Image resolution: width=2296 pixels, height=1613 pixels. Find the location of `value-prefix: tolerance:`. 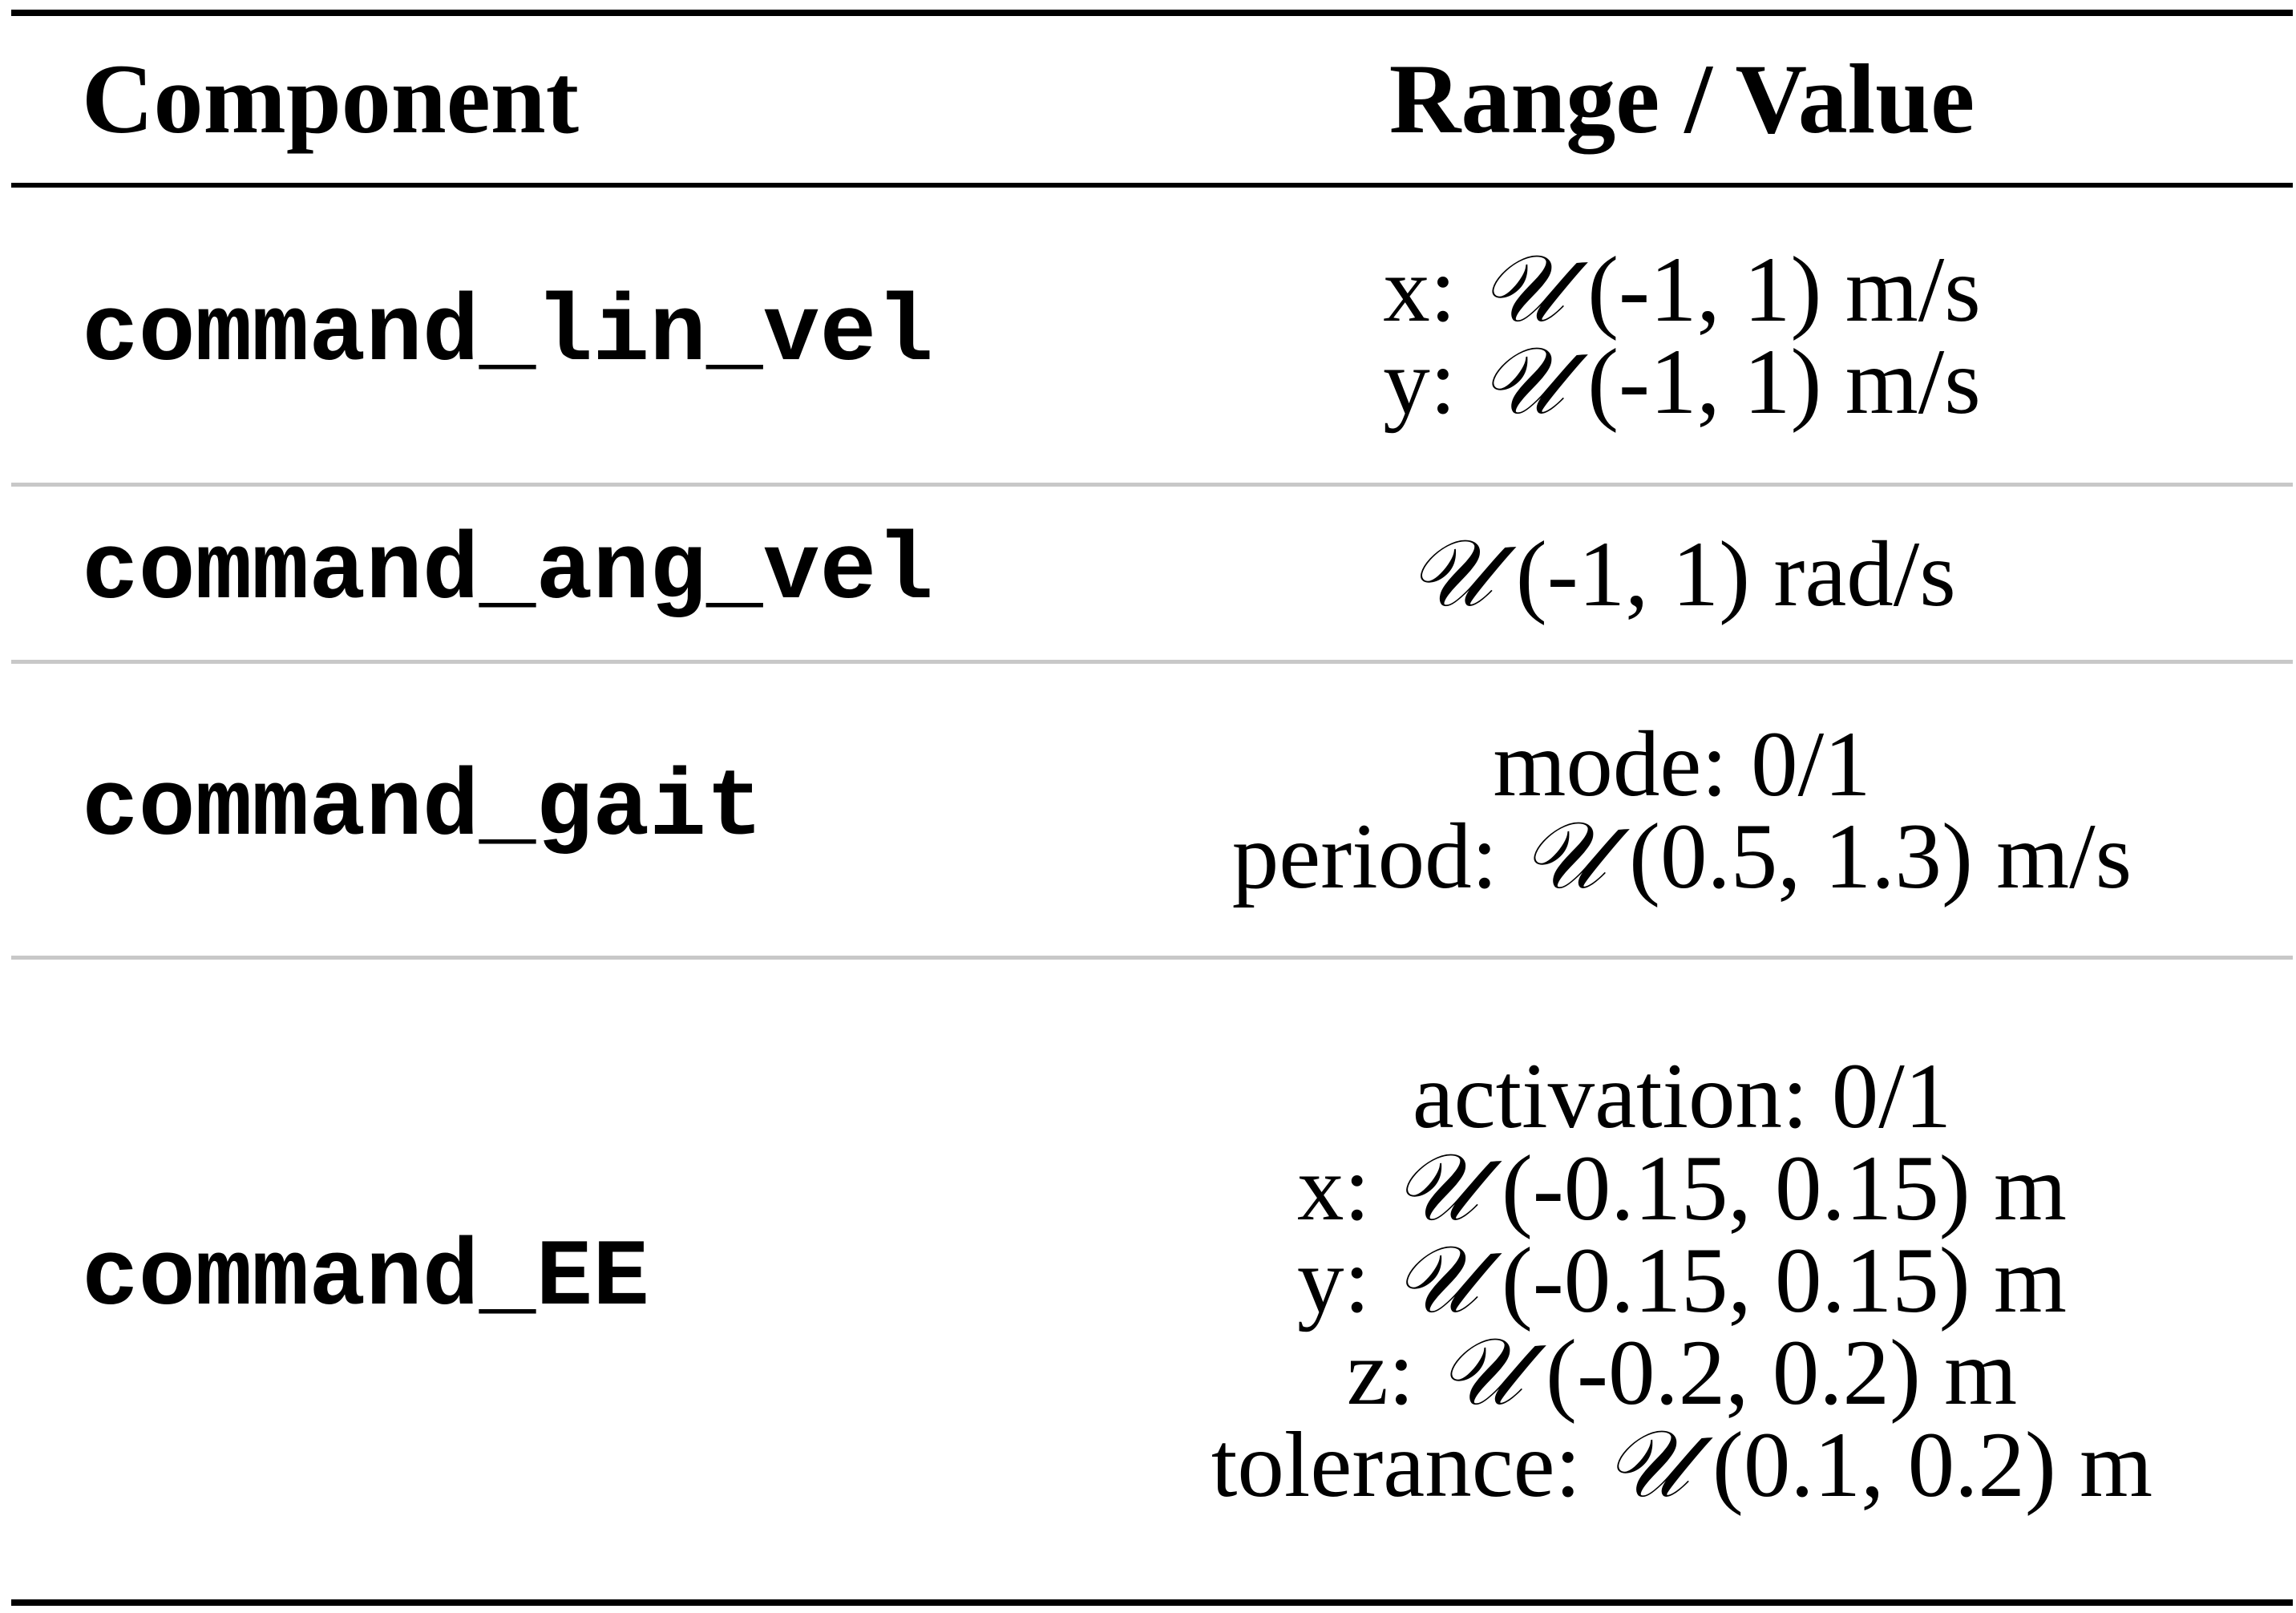

value-prefix: tolerance: is located at coordinates (1408, 1465).